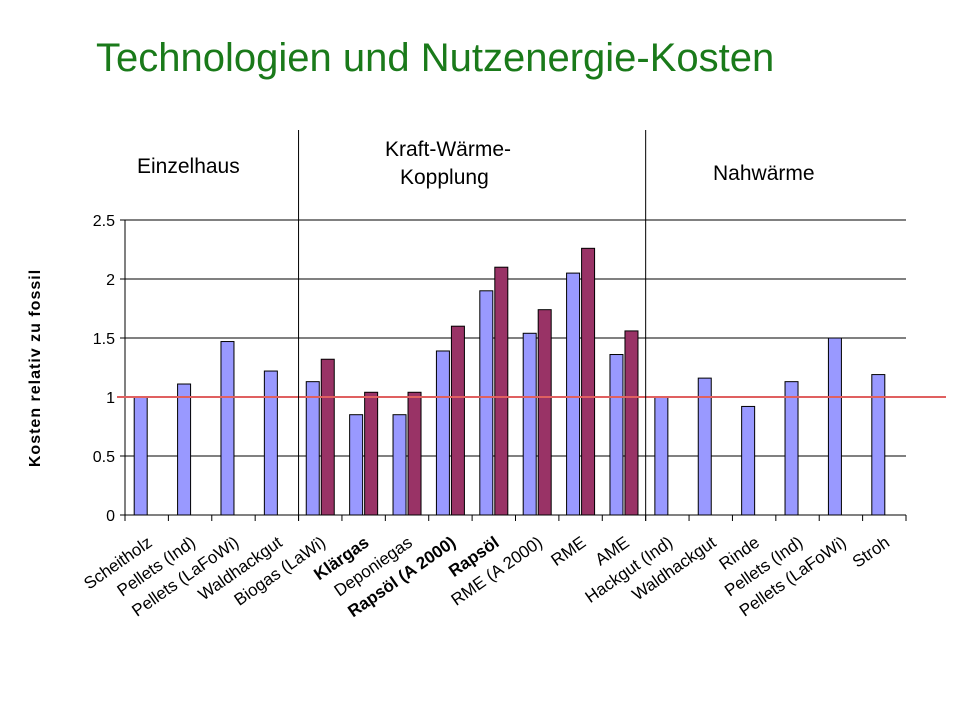 Image resolution: width=960 pixels, height=720 pixels. I want to click on section-label: Kopplung, so click(444, 177).